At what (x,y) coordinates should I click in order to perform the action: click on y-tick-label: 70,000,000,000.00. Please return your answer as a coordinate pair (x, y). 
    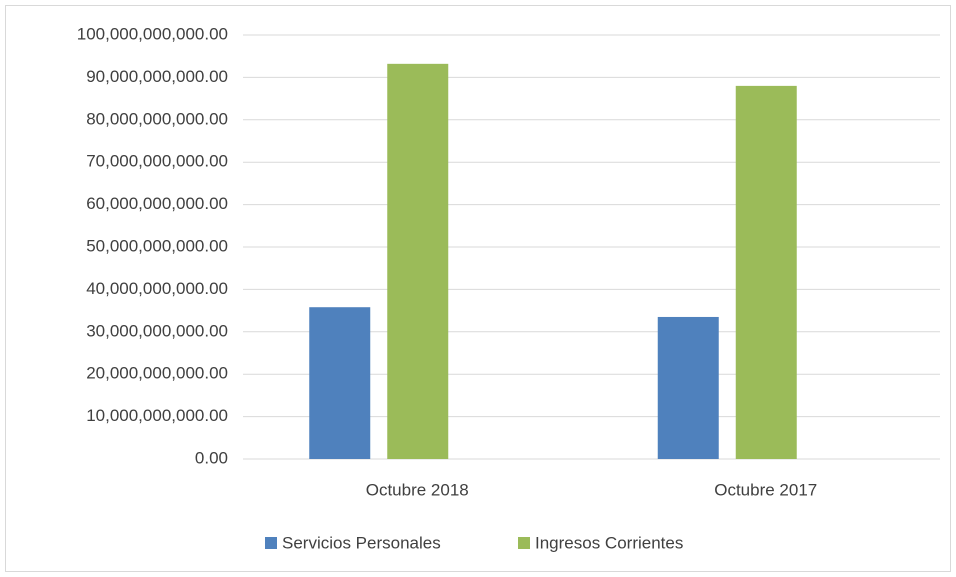
    Looking at the image, I should click on (157, 161).